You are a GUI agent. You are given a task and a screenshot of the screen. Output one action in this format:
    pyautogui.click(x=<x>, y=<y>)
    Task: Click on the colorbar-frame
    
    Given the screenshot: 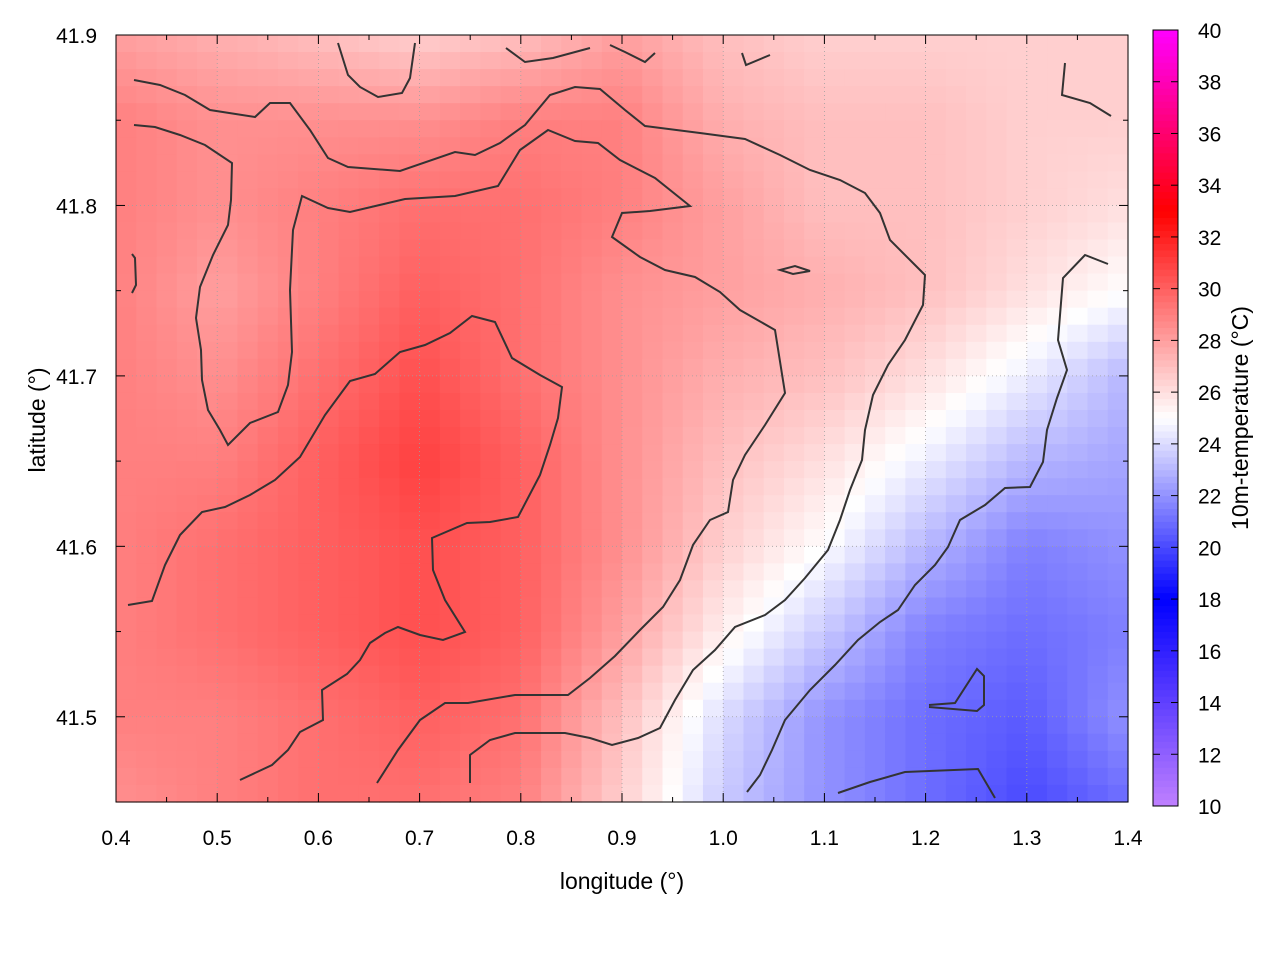 What is the action you would take?
    pyautogui.click(x=1165, y=418)
    